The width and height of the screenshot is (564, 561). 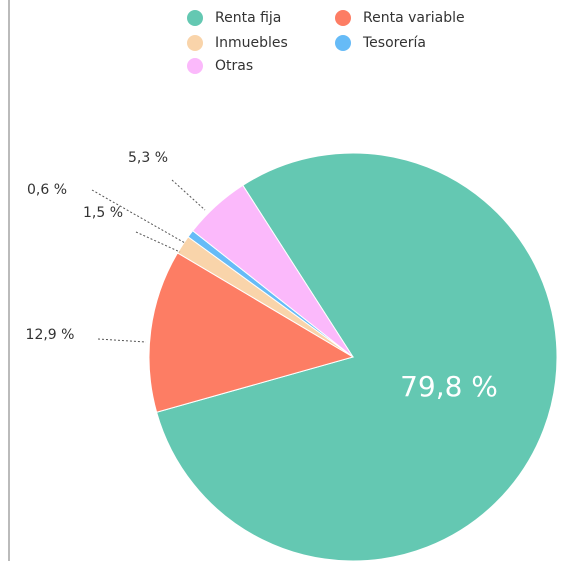 I want to click on legend-label: Renta fija, so click(x=248, y=18).